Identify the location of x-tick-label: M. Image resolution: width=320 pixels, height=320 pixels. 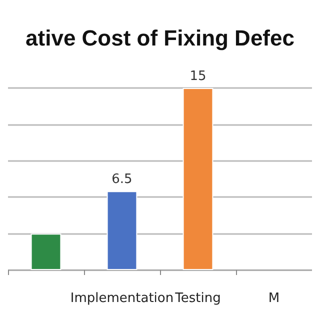
(274, 298).